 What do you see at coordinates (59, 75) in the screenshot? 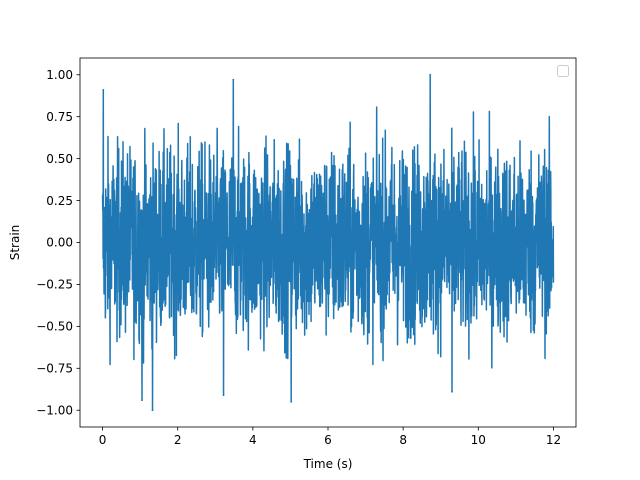
I see `y-tick-label: 1.00` at bounding box center [59, 75].